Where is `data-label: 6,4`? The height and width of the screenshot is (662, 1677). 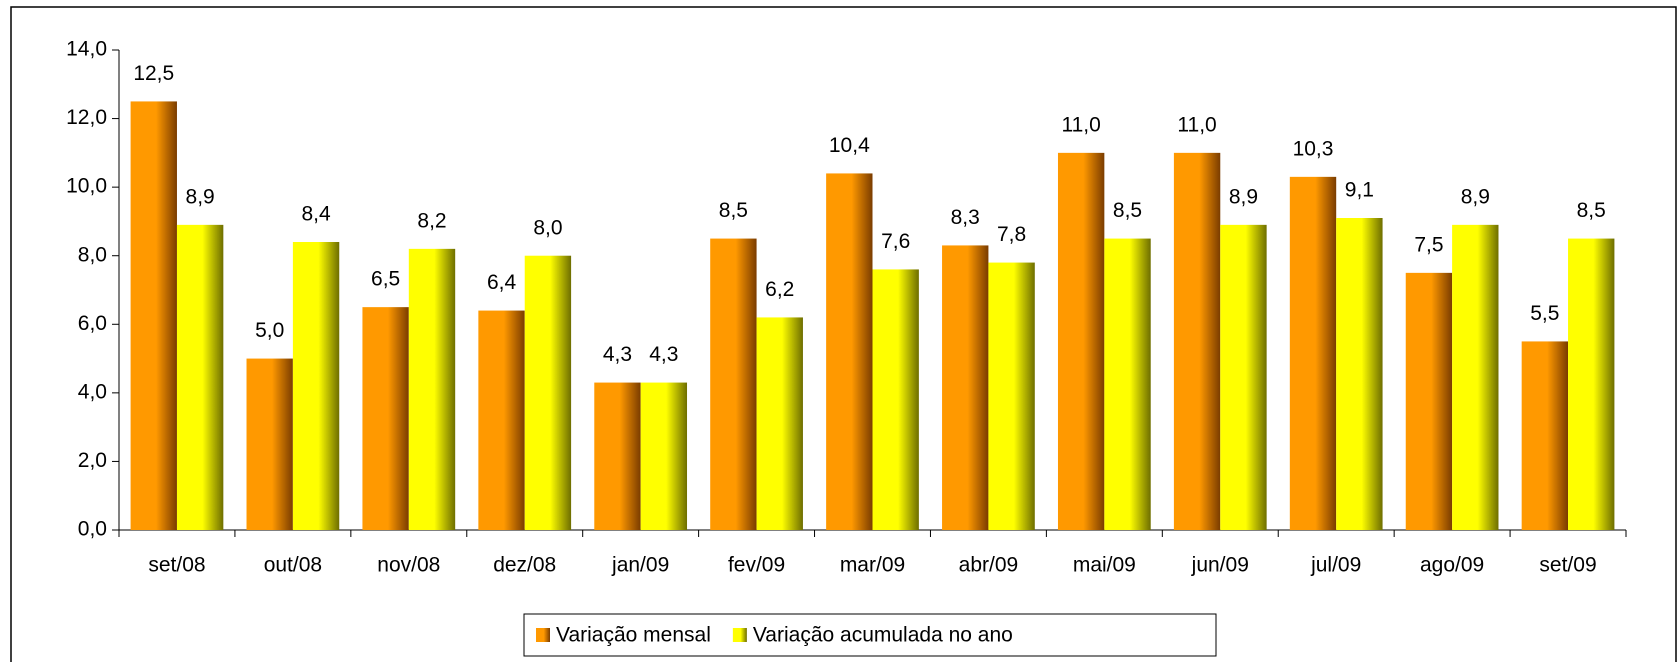
data-label: 6,4 is located at coordinates (502, 282).